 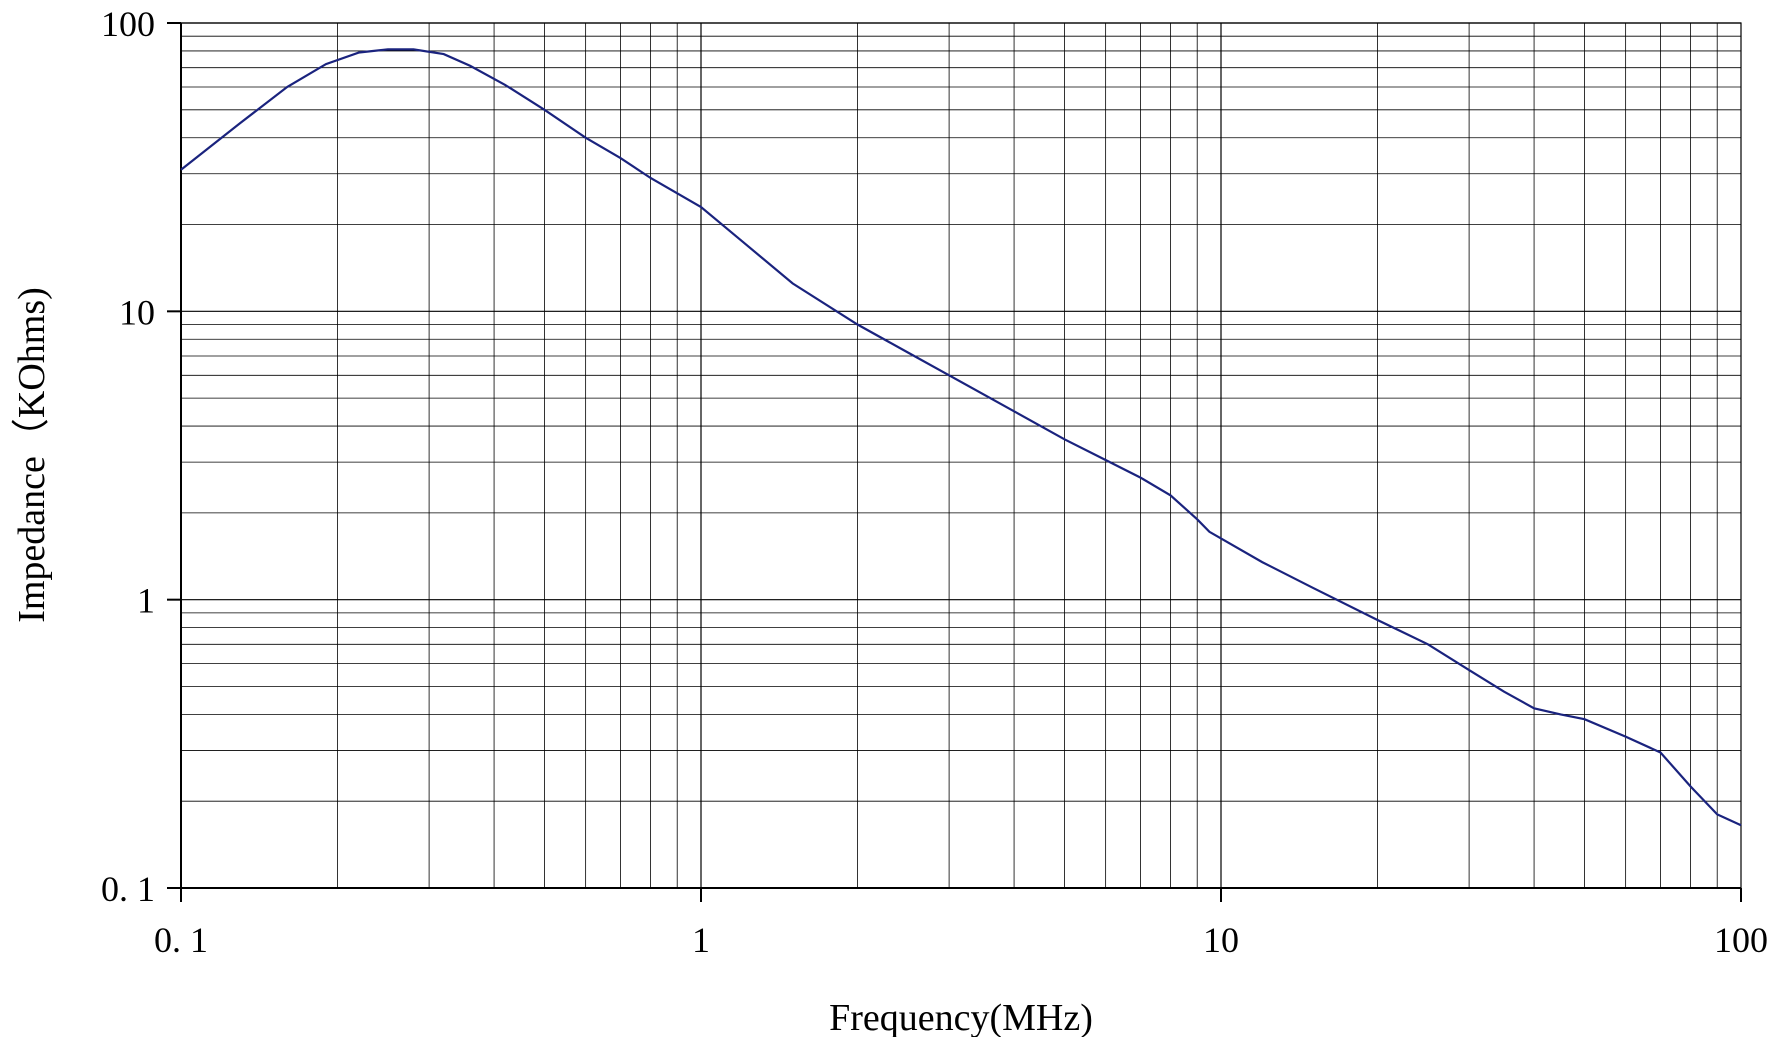 I want to click on y-tick-label: 100, so click(x=128, y=24).